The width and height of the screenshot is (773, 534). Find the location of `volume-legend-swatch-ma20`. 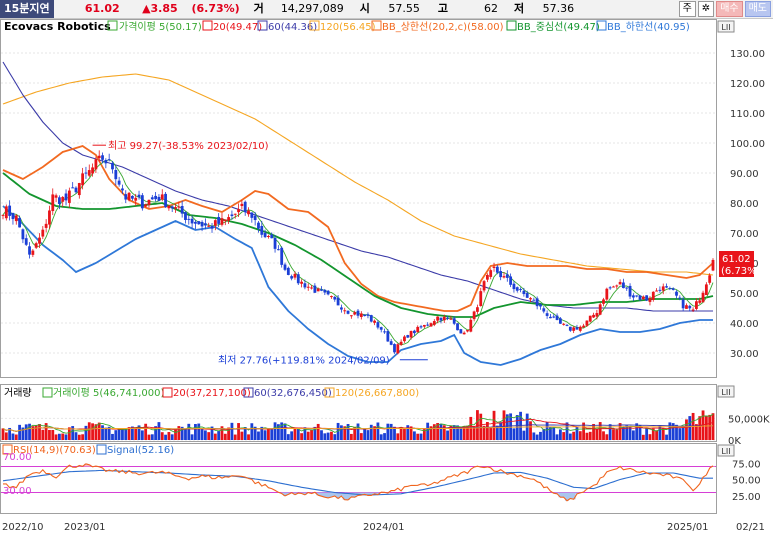

volume-legend-swatch-ma20 is located at coordinates (167, 392).